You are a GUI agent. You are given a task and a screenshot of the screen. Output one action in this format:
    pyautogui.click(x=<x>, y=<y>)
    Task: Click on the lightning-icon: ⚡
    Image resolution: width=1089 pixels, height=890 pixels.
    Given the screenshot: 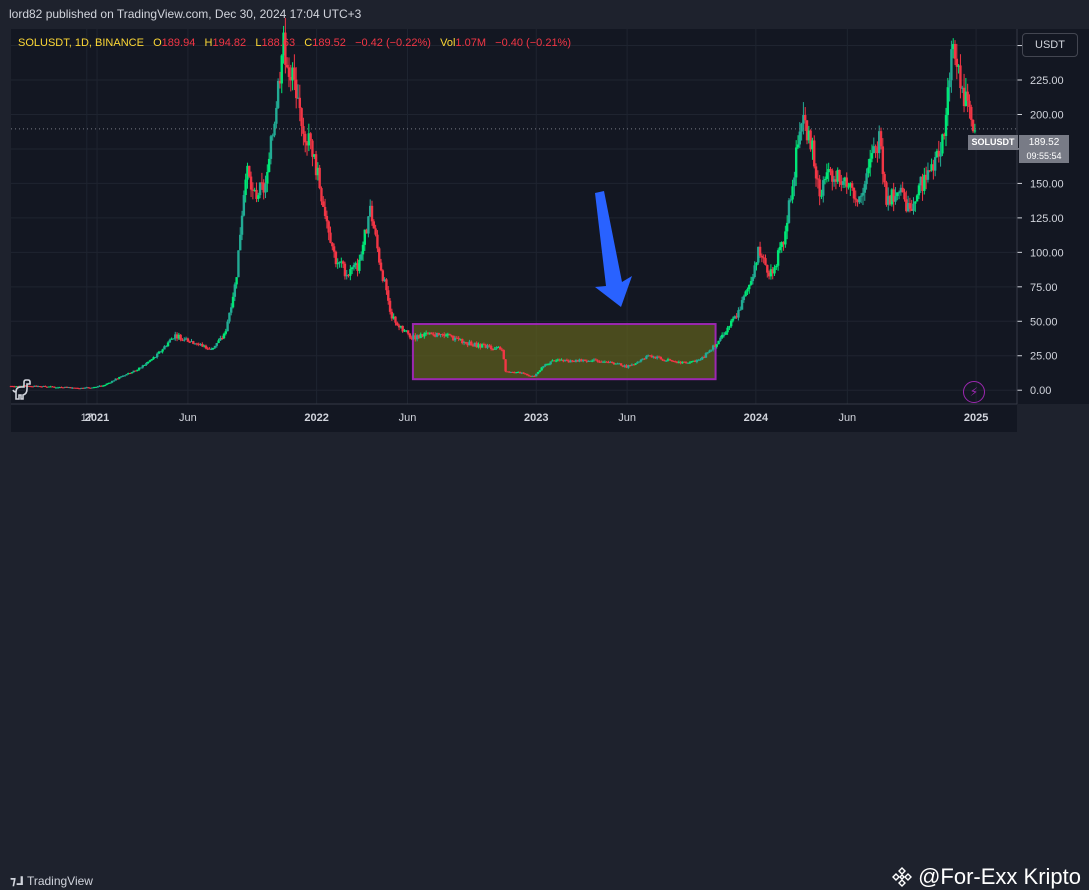 What is the action you would take?
    pyautogui.click(x=974, y=392)
    